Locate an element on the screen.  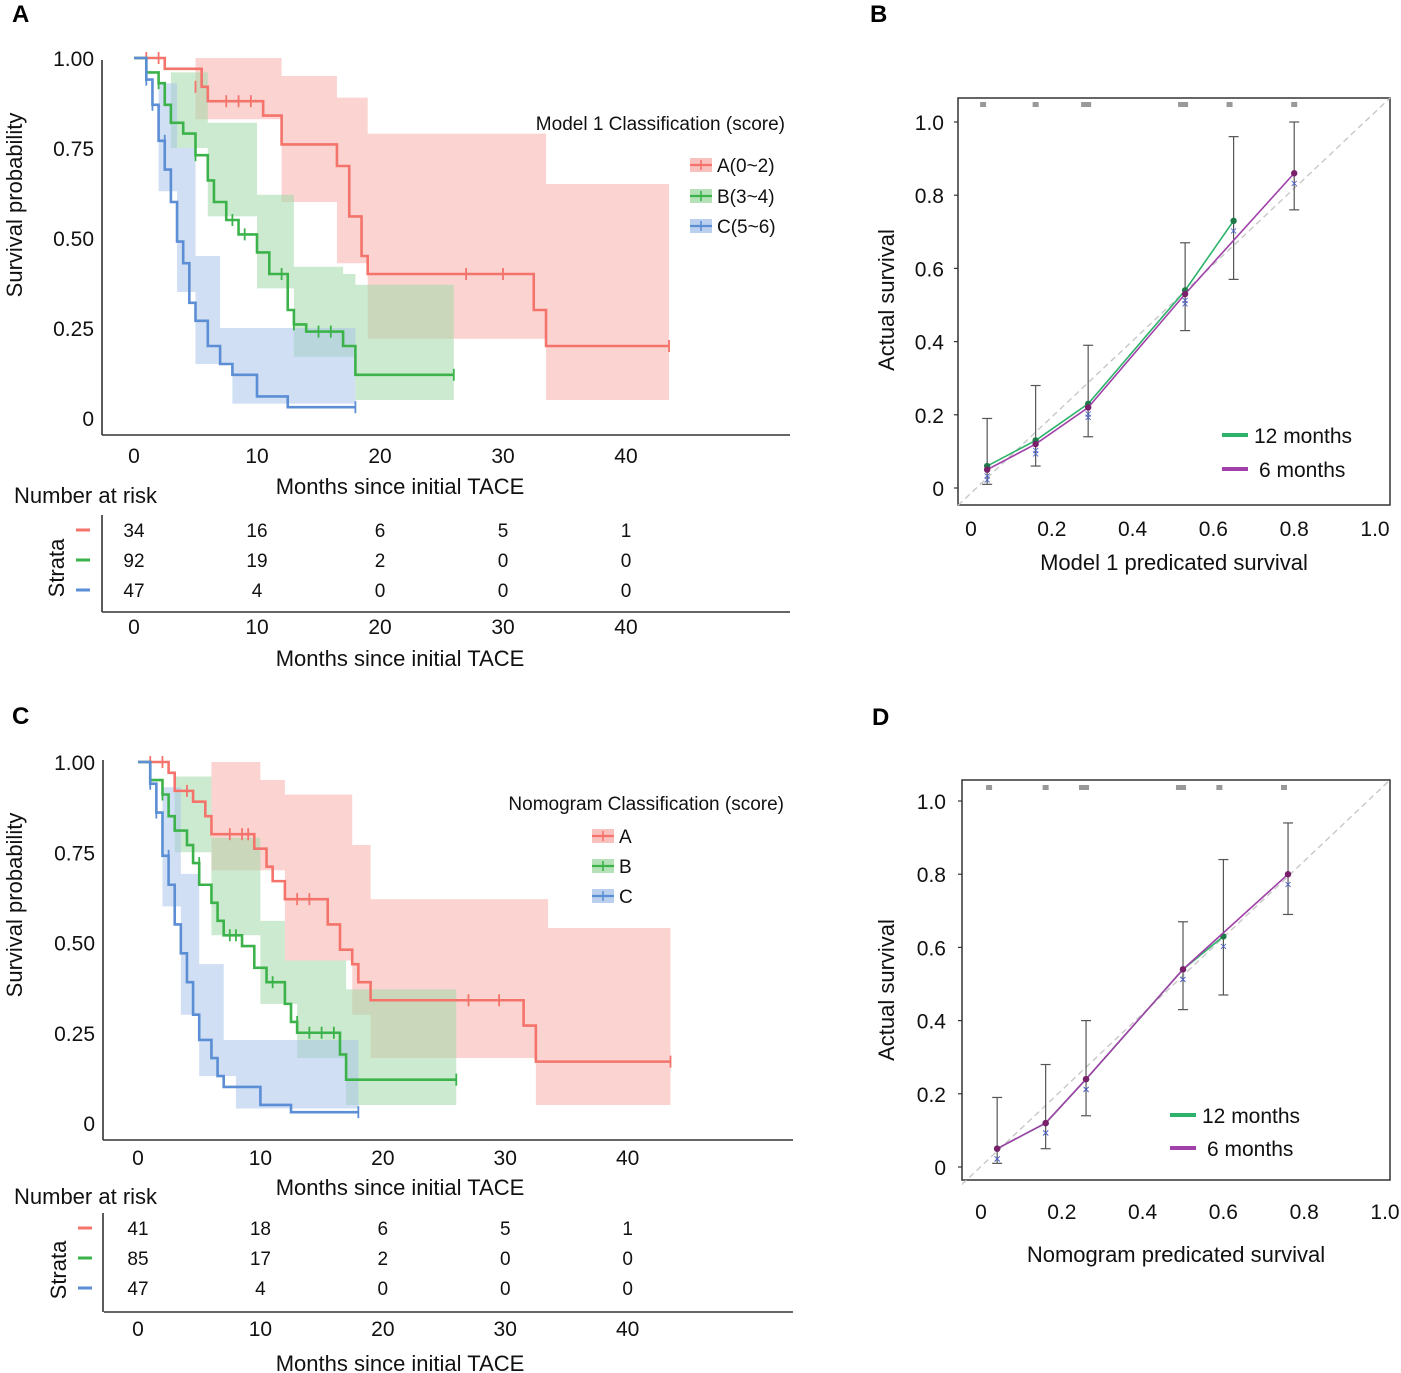
x-tick-label: 1.0 is located at coordinates (1384, 1212).